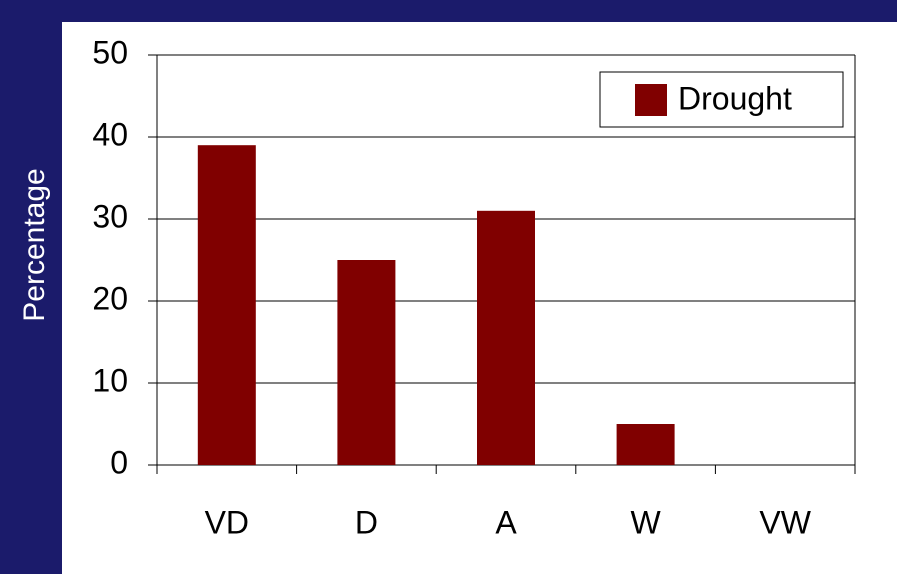  What do you see at coordinates (735, 98) in the screenshot?
I see `legend-label: Drought` at bounding box center [735, 98].